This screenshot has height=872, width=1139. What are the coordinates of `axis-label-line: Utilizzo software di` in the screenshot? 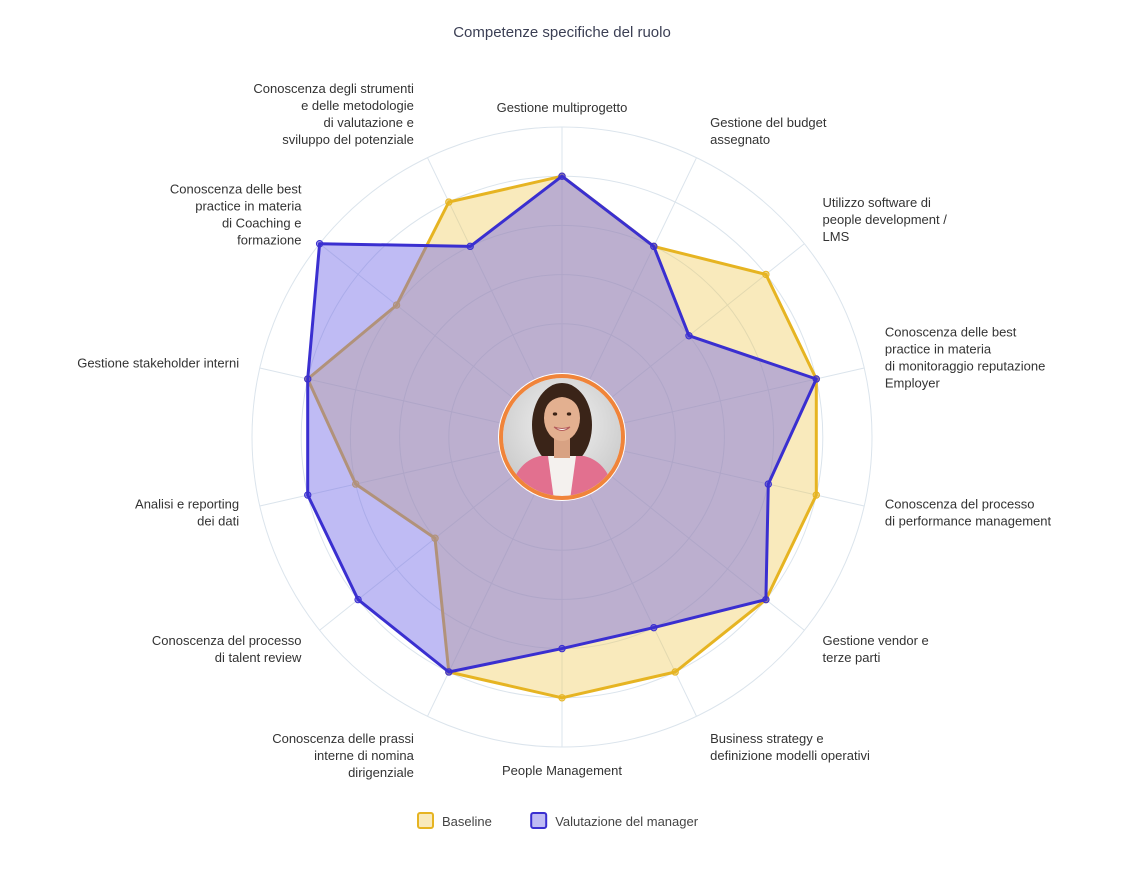 It's located at (877, 202).